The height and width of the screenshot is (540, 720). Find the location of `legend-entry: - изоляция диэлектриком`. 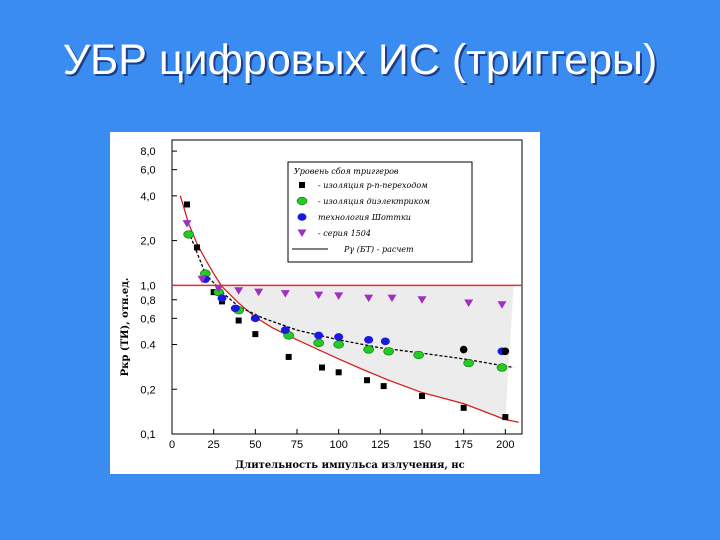

legend-entry: - изоляция диэлектриком is located at coordinates (374, 201).